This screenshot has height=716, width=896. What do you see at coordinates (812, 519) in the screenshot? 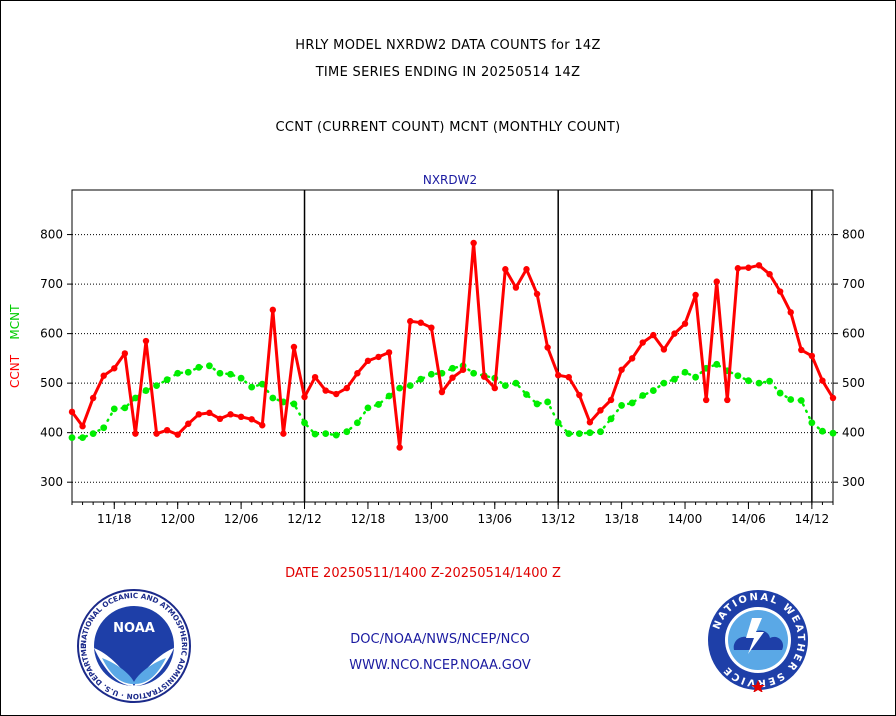
I see `x-tick-label: 14/12` at bounding box center [812, 519].